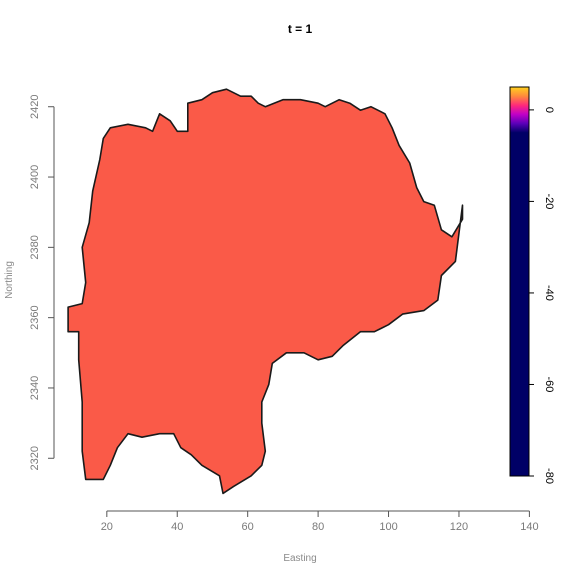 The image size is (576, 576). What do you see at coordinates (388, 527) in the screenshot?
I see `x-tick-label: 100` at bounding box center [388, 527].